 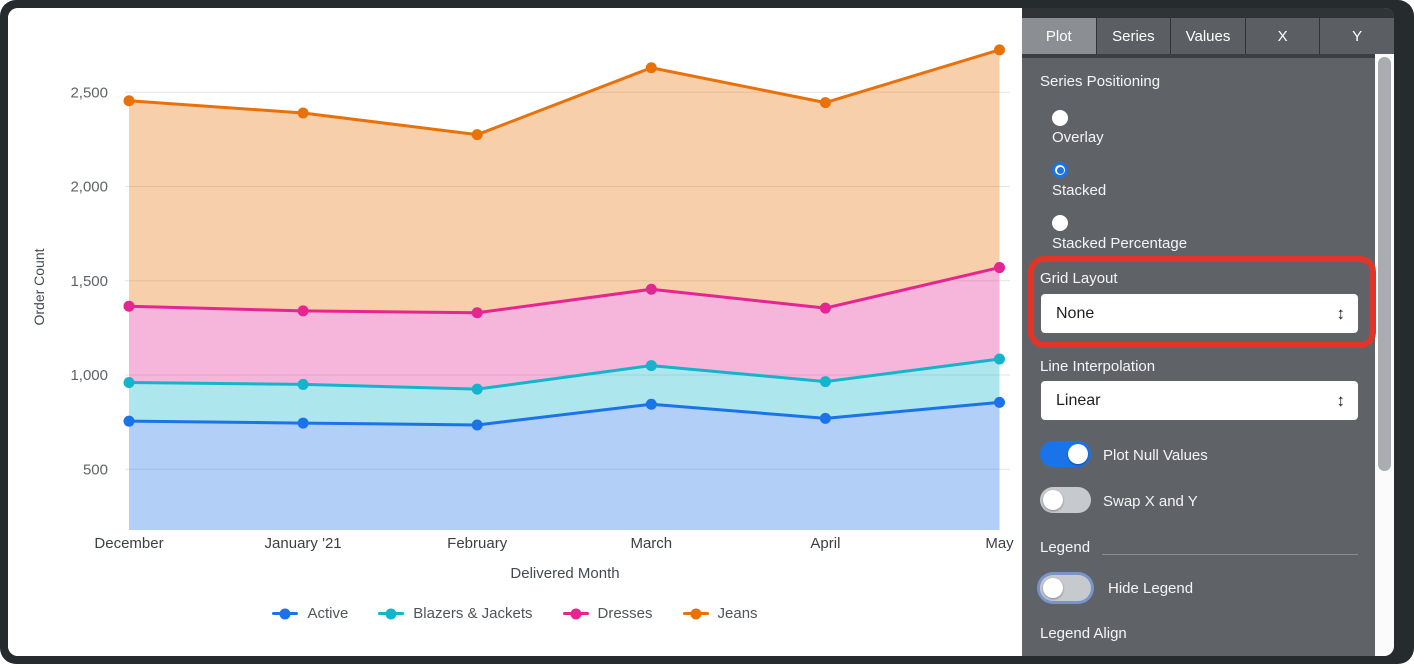 What do you see at coordinates (128, 543) in the screenshot?
I see `x-tick-label: December` at bounding box center [128, 543].